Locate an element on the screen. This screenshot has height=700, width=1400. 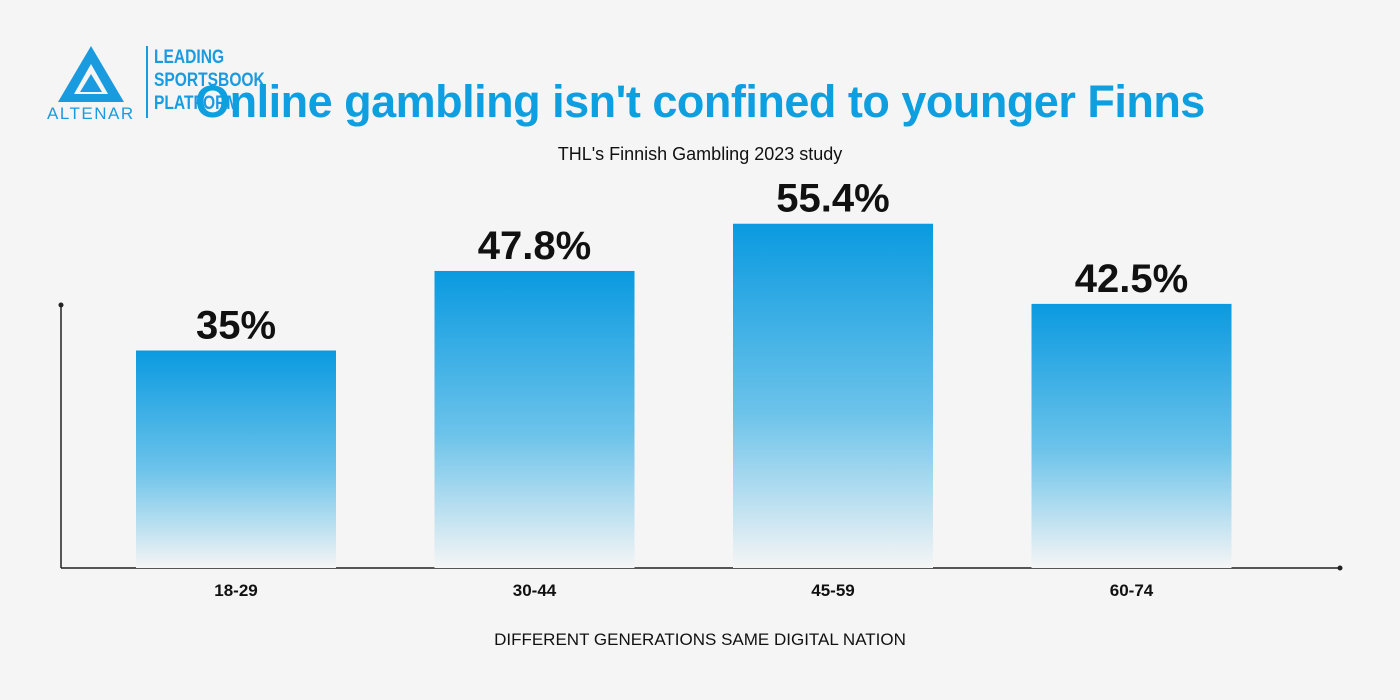
altenar-logo: ALTENAR LEADING SPORTSBOOK PLATFORM is located at coordinates (153, 84).